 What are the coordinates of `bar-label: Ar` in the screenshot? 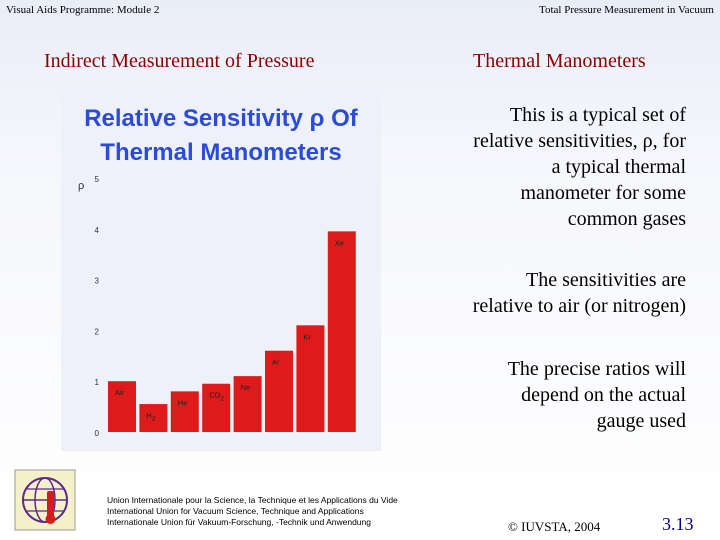 It's located at (276, 362).